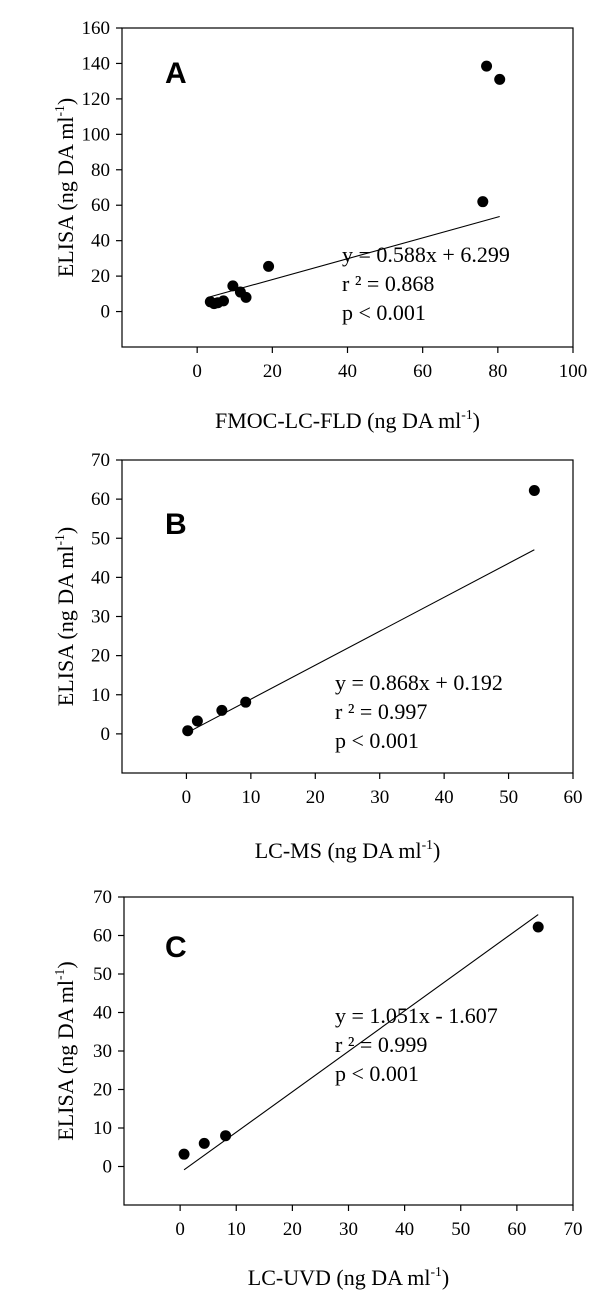 Image resolution: width=595 pixels, height=1296 pixels. What do you see at coordinates (100, 695) in the screenshot?
I see `y-tick-label-b: 10` at bounding box center [100, 695].